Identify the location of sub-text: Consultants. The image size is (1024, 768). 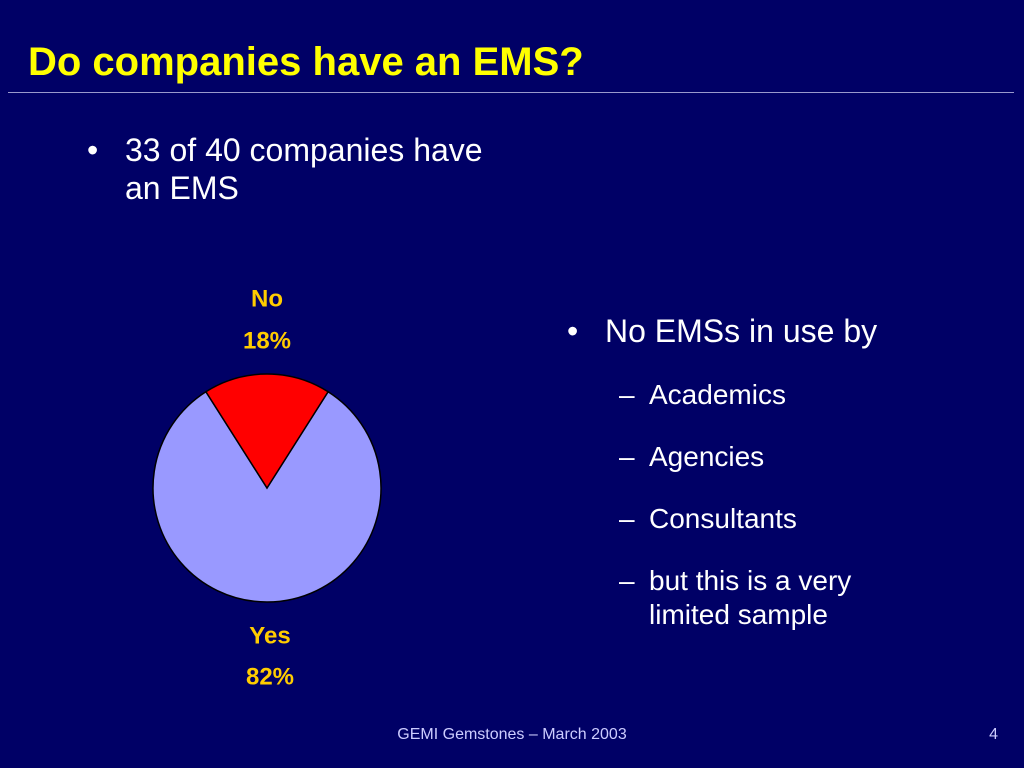
(723, 518).